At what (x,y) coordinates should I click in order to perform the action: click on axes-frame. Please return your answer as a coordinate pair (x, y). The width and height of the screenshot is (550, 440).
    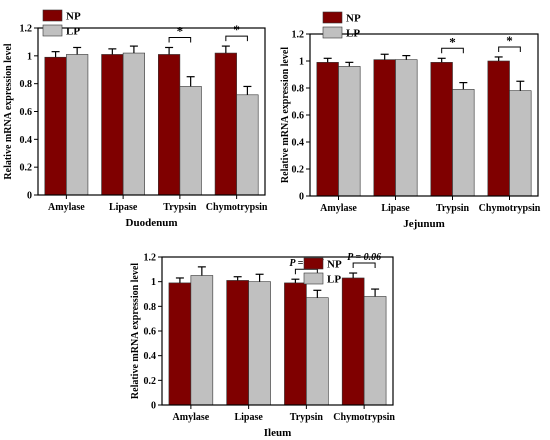
    Looking at the image, I should click on (277, 331).